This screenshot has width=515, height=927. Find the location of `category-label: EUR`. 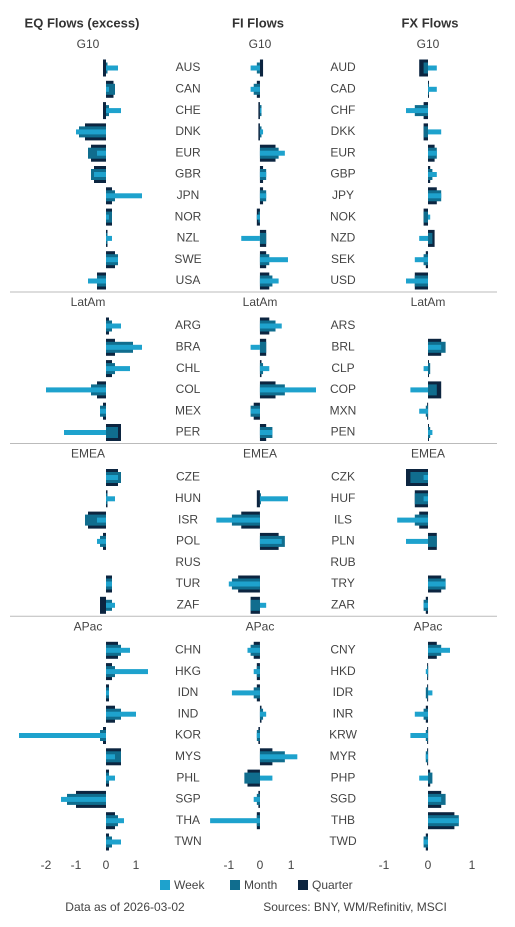

category-label: EUR is located at coordinates (343, 152).